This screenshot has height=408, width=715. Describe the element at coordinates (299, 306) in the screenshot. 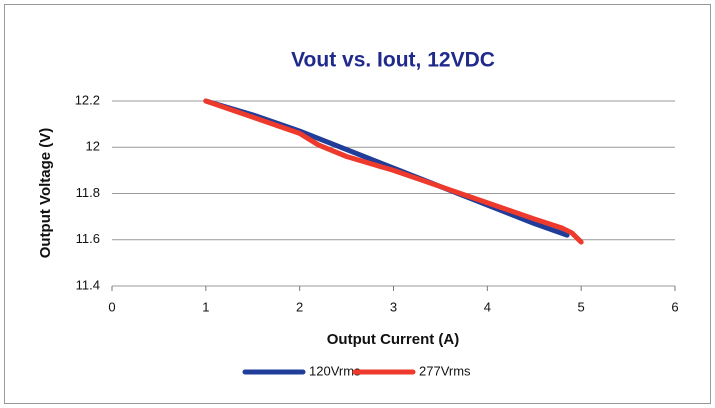

I see `x-tick-label: 2` at that location.